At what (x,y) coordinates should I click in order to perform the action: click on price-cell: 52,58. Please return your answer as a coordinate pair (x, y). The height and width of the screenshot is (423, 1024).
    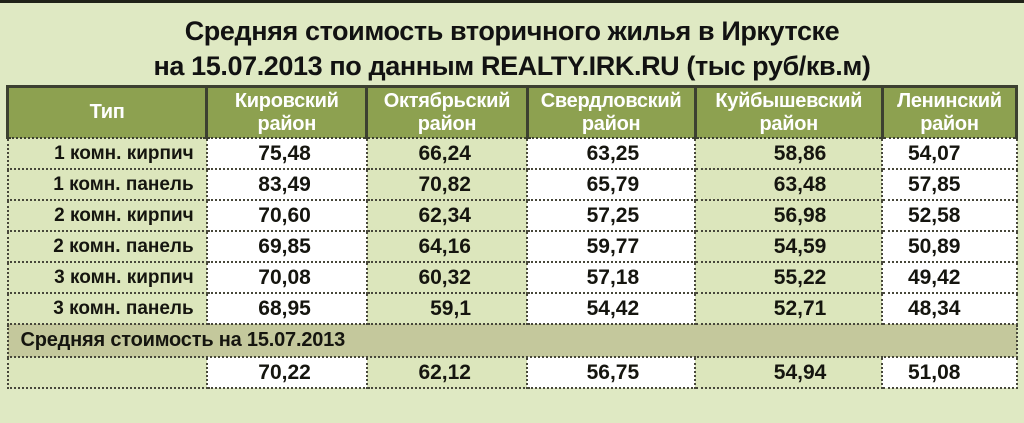
    Looking at the image, I should click on (949, 215).